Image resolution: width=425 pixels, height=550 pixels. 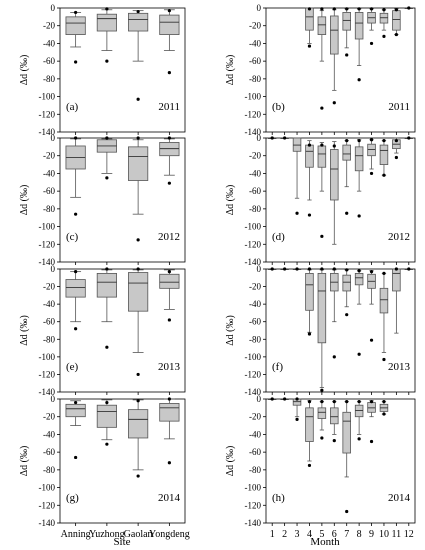 I want to click on y-tick-label: -40, so click(x=49, y=173).